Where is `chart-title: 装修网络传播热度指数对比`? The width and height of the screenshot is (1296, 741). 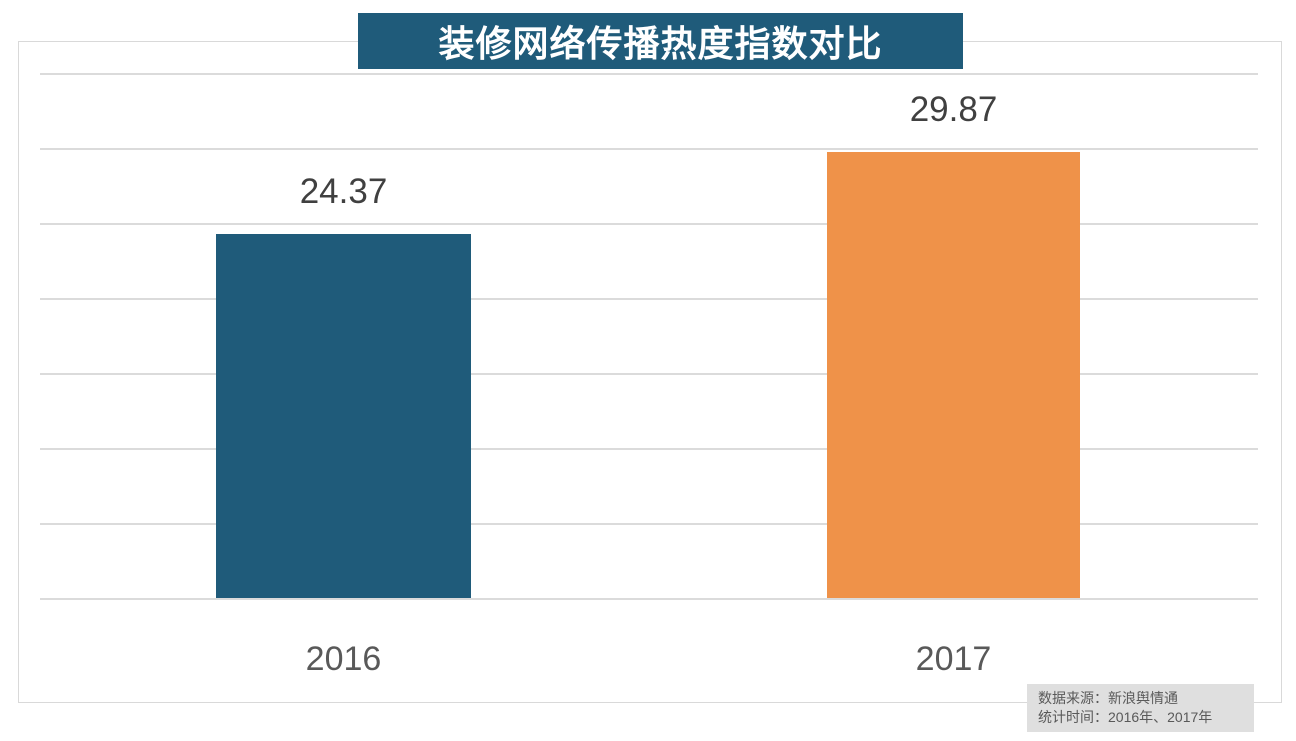
chart-title: 装修网络传播热度指数对比 is located at coordinates (660, 41).